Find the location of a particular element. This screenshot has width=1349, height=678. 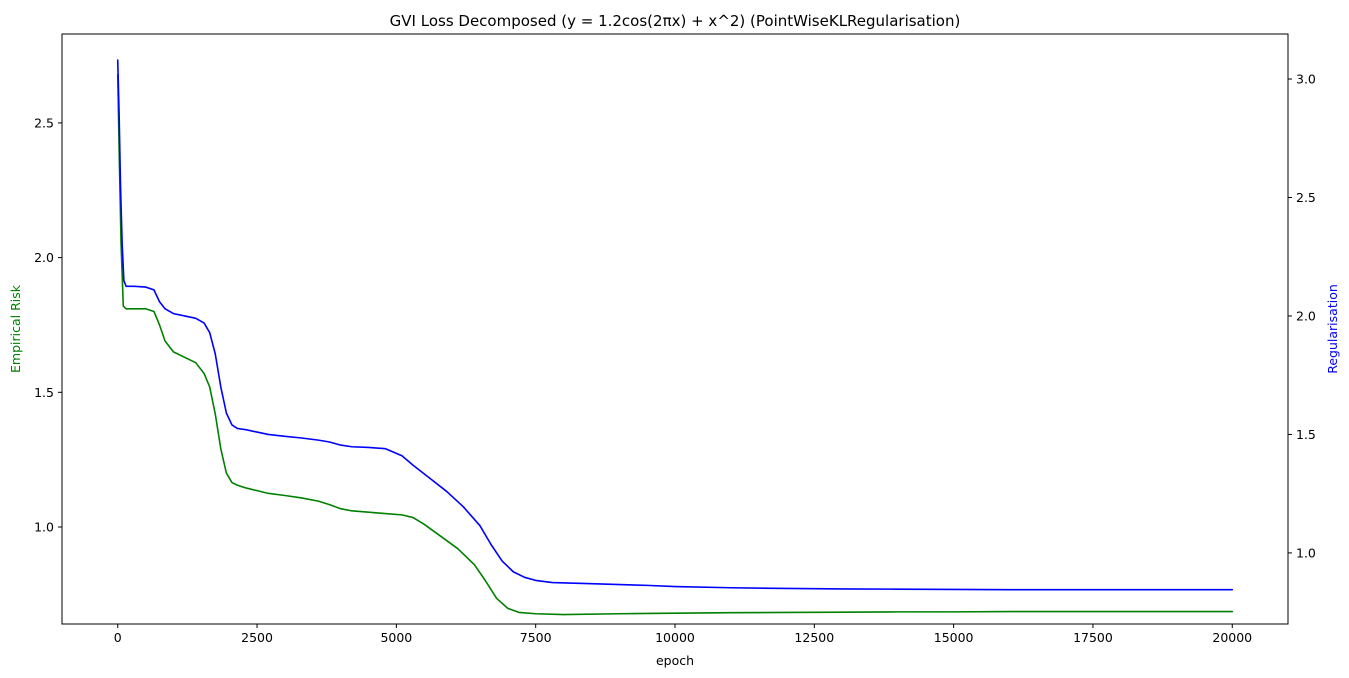

right-y-axis-label: Regularisation is located at coordinates (1332, 329).